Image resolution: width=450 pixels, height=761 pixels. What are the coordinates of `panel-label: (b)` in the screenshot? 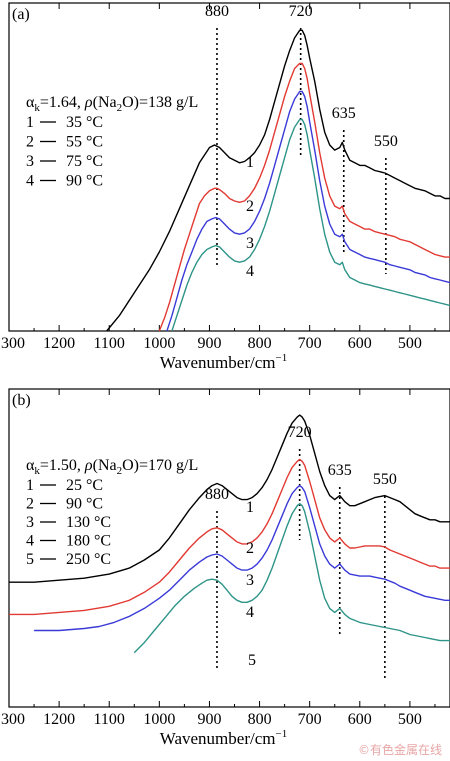 It's located at (21, 400).